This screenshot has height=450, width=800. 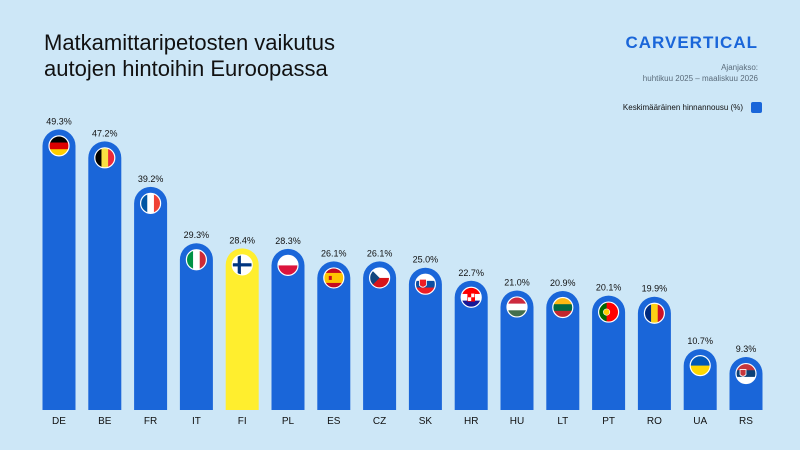 I want to click on x-tick-label-es: ES, so click(x=334, y=421).